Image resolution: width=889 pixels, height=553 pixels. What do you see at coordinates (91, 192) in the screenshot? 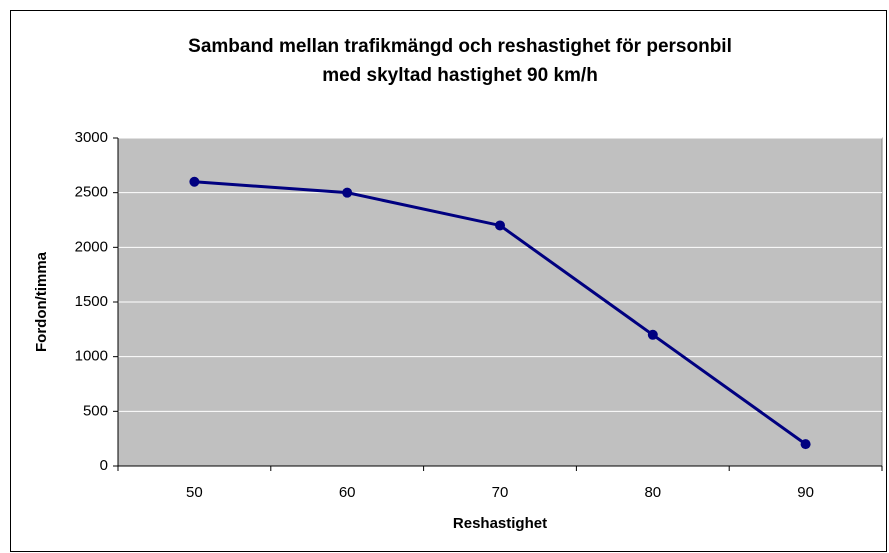
I see `y-tick-label: 2500` at bounding box center [91, 192].